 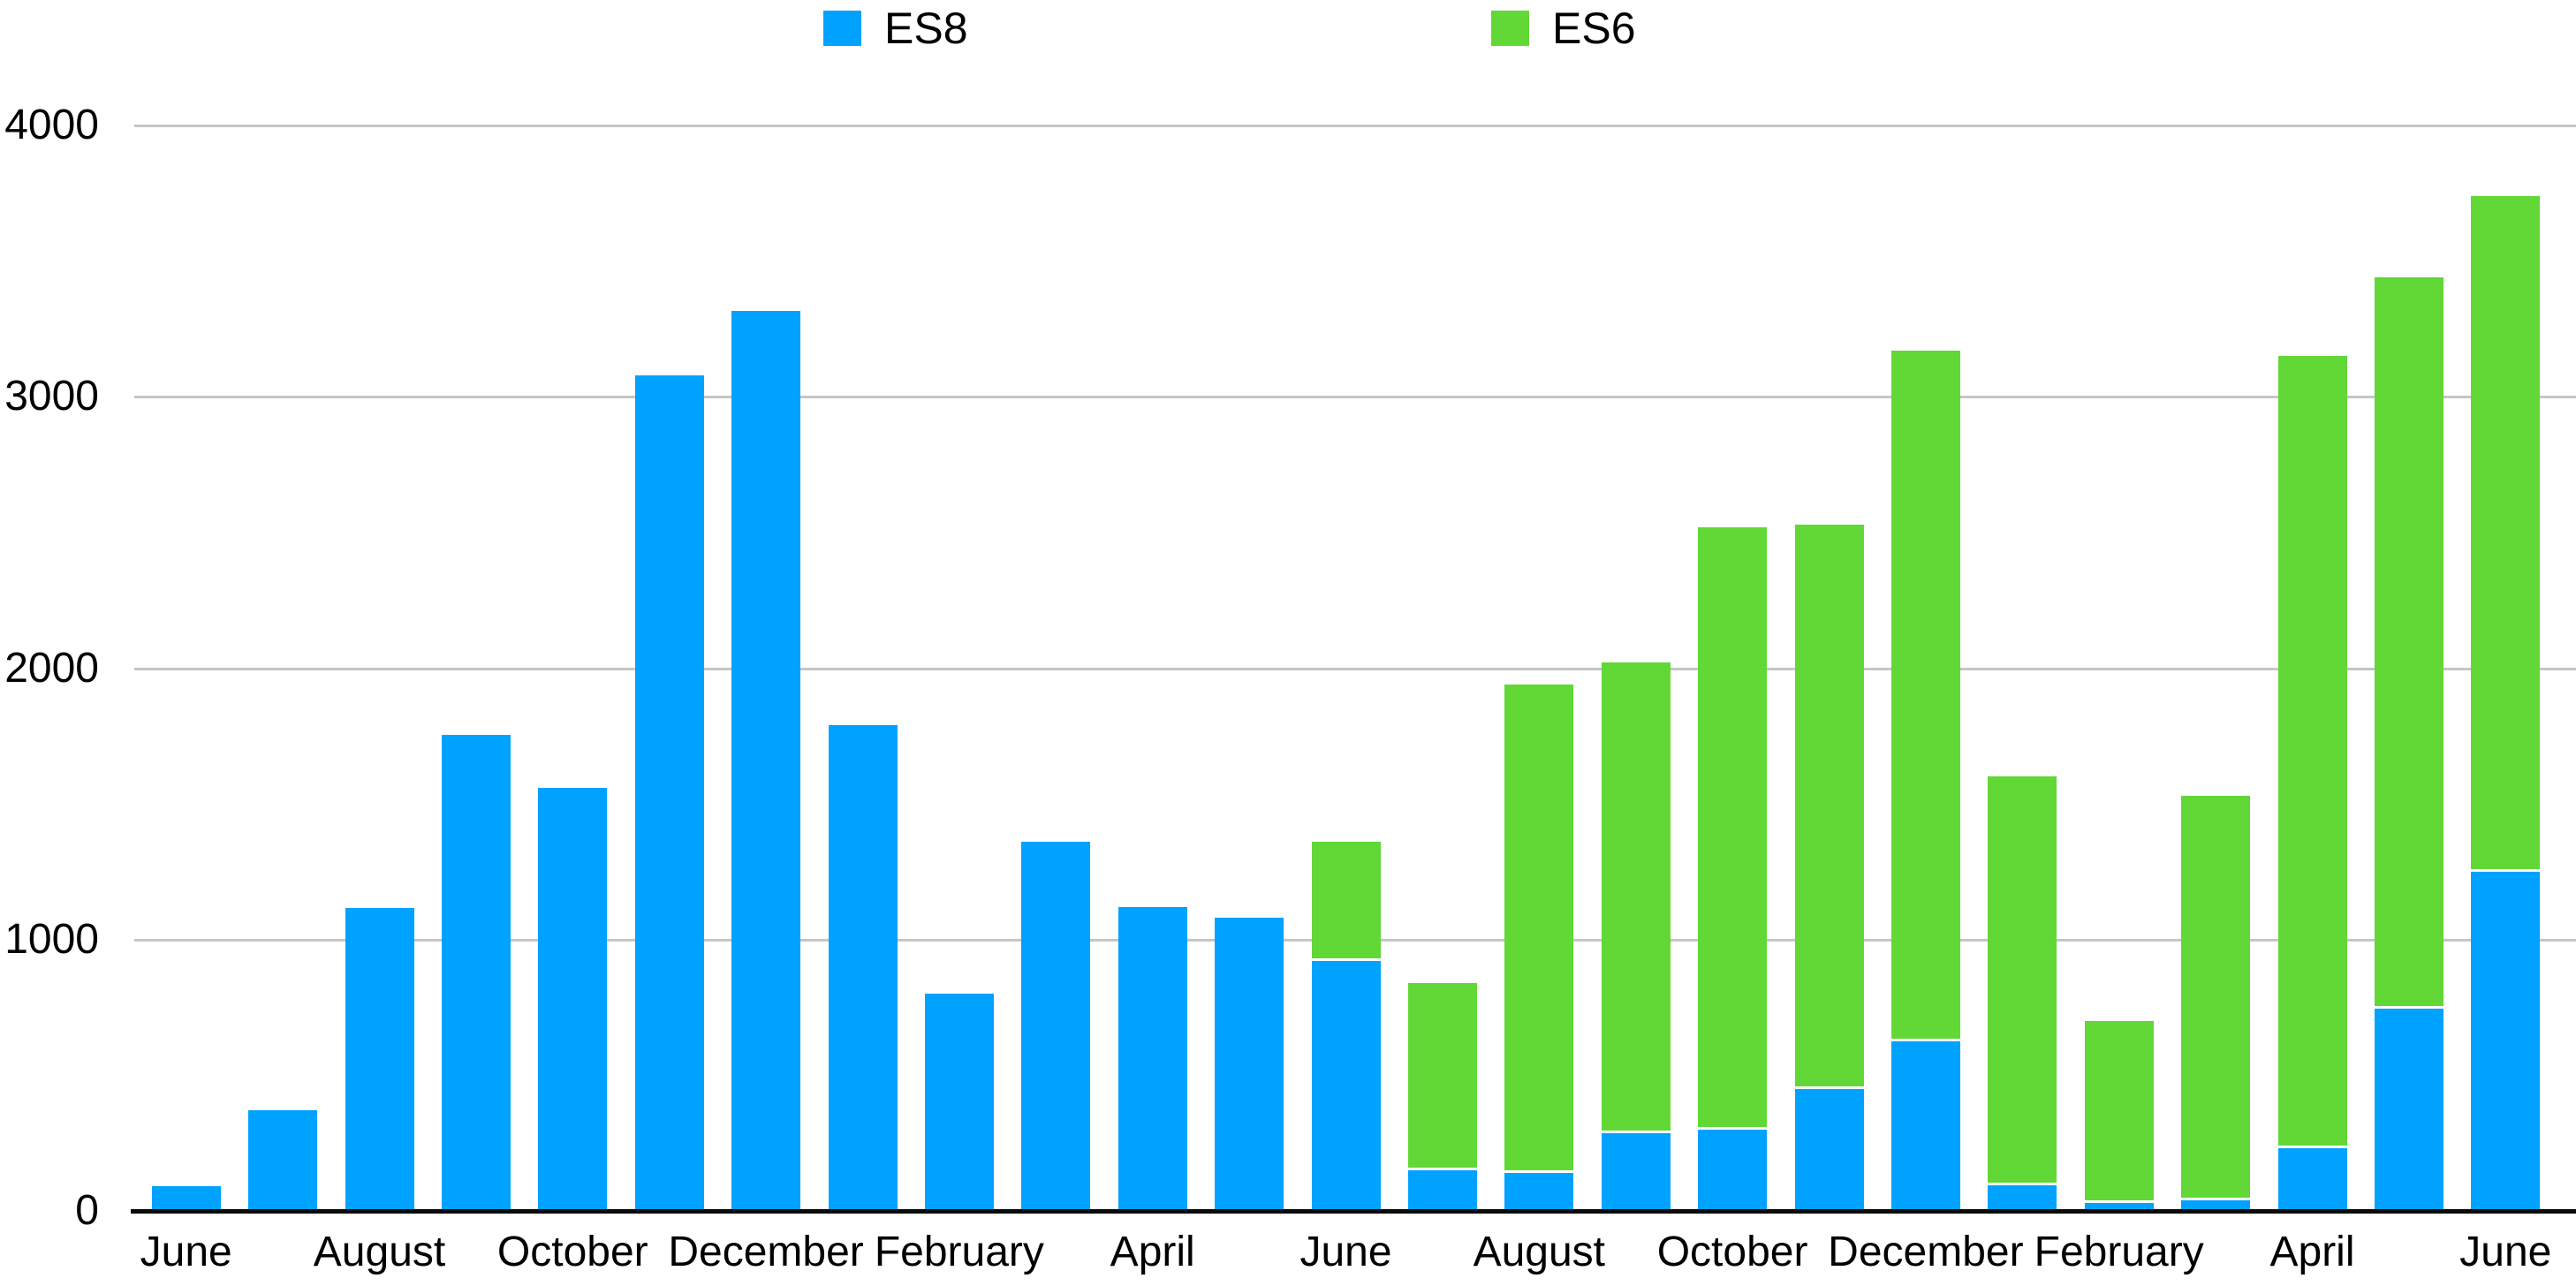 What do you see at coordinates (1345, 1252) in the screenshot?
I see `x-tick-label-june-12: June` at bounding box center [1345, 1252].